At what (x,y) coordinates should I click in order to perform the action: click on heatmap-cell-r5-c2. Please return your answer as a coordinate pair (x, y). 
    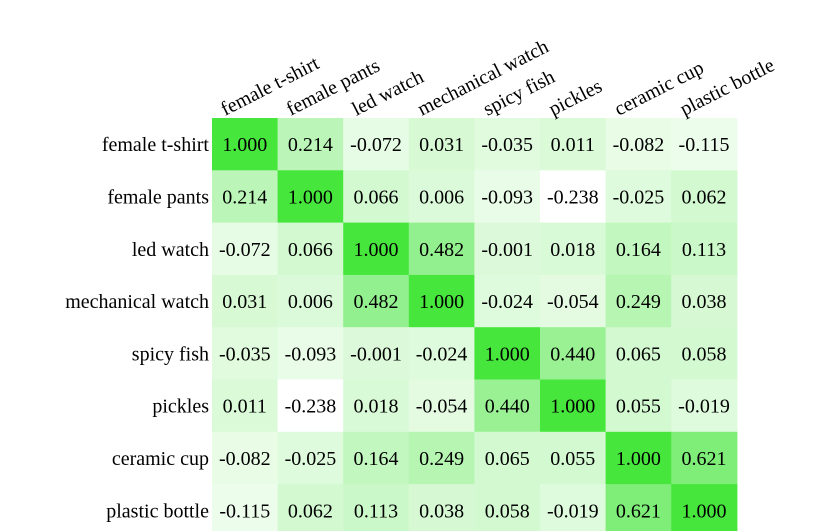
    Looking at the image, I should click on (376, 406).